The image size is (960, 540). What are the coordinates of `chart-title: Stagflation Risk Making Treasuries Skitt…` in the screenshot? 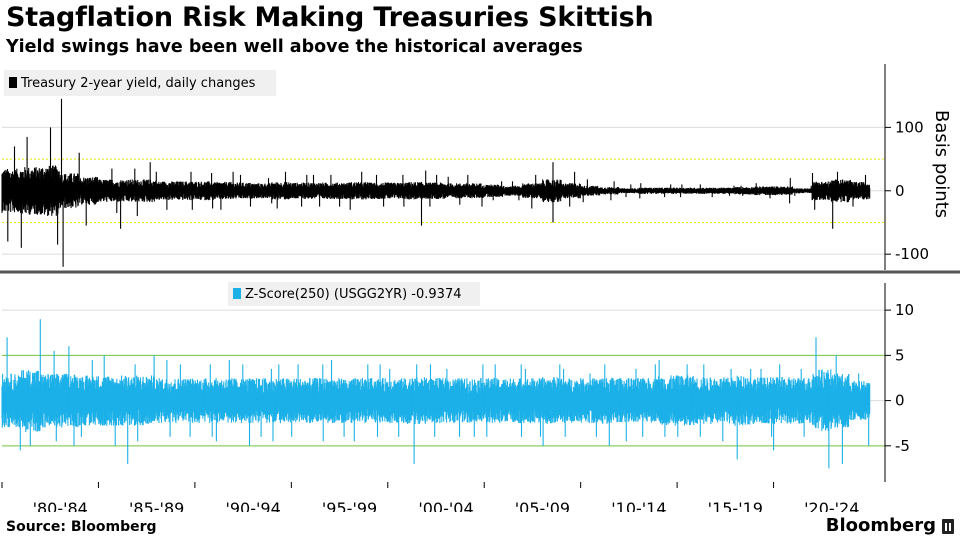 It's located at (330, 17).